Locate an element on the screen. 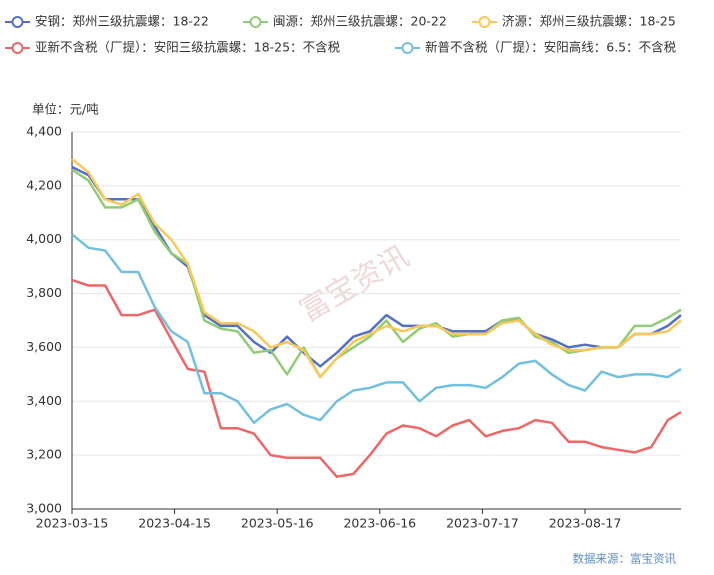  x-tick-label: 2023-07-17 is located at coordinates (482, 523).